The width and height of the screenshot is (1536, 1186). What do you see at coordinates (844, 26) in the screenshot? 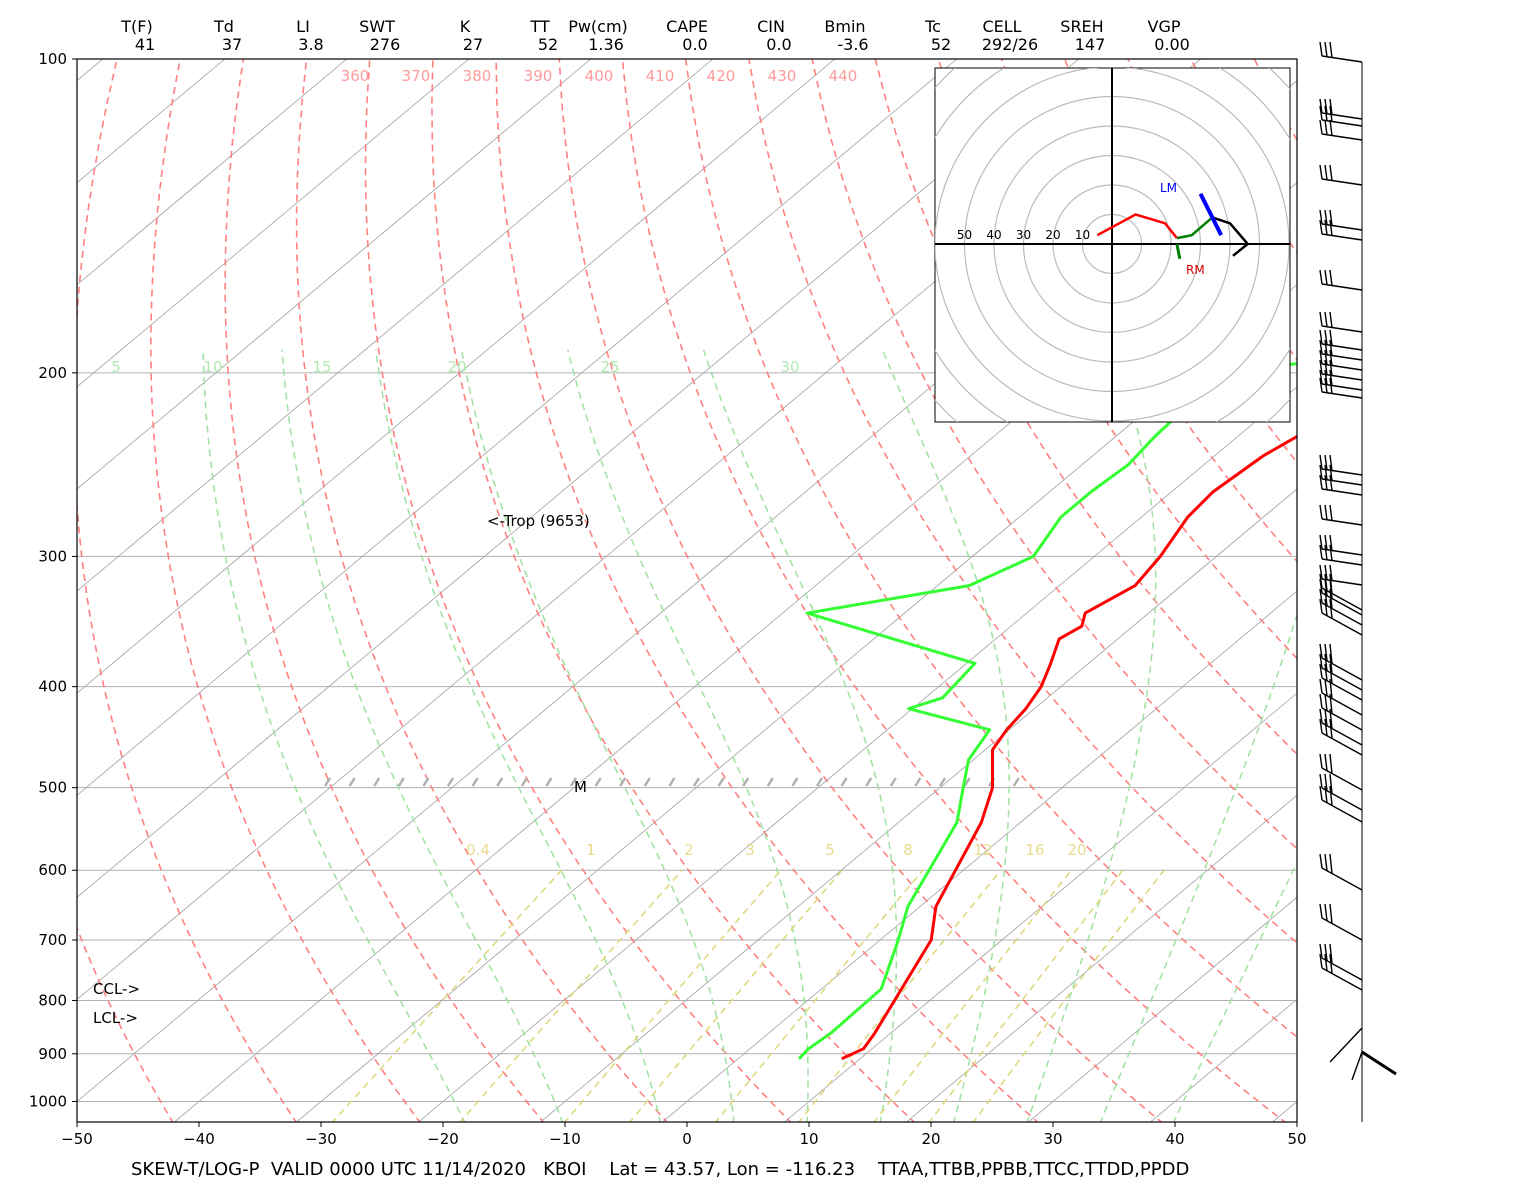
I see `header-label: Bmin` at bounding box center [844, 26].